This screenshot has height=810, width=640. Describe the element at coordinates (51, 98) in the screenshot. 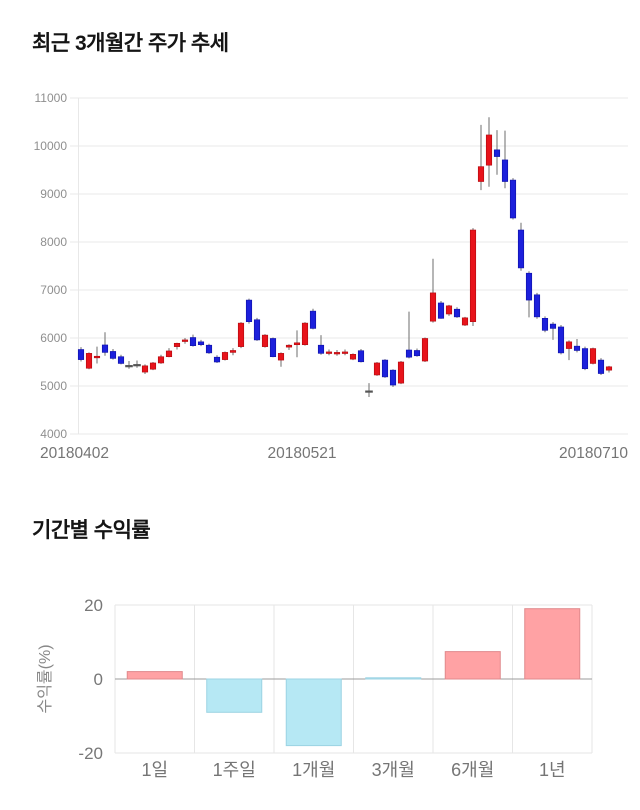

I see `svg-text: 11000` at that location.